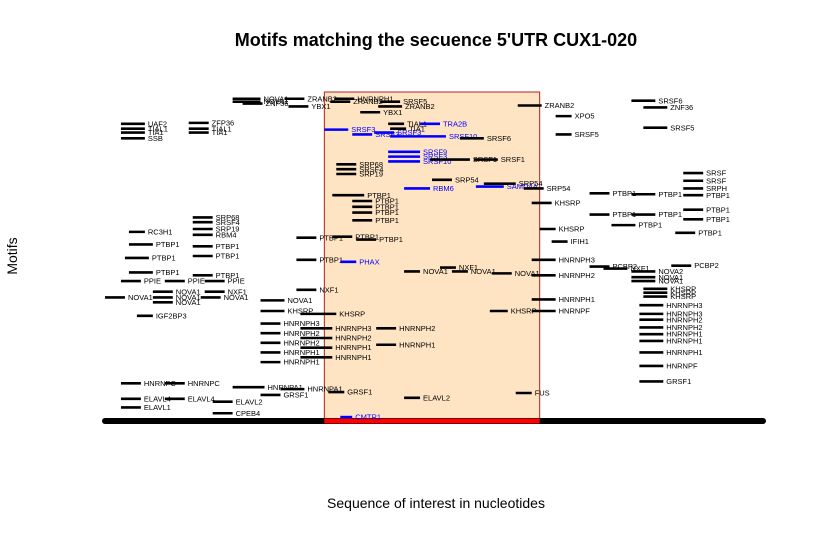 This screenshot has height=534, width=833. Describe the element at coordinates (215, 229) in the screenshot. I see `motif-12: SRP19` at that location.